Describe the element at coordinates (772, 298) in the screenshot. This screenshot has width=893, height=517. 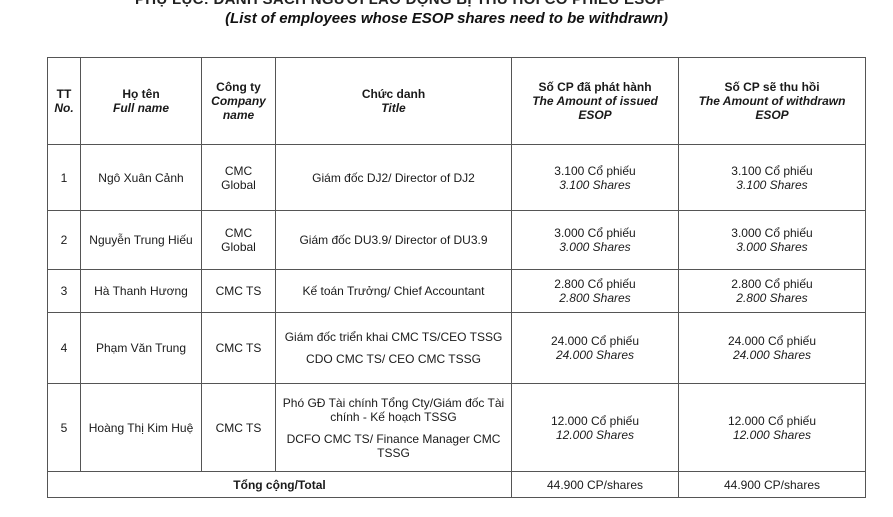
I see `cell-withdrawn-en: 2.800 Shares` at that location.